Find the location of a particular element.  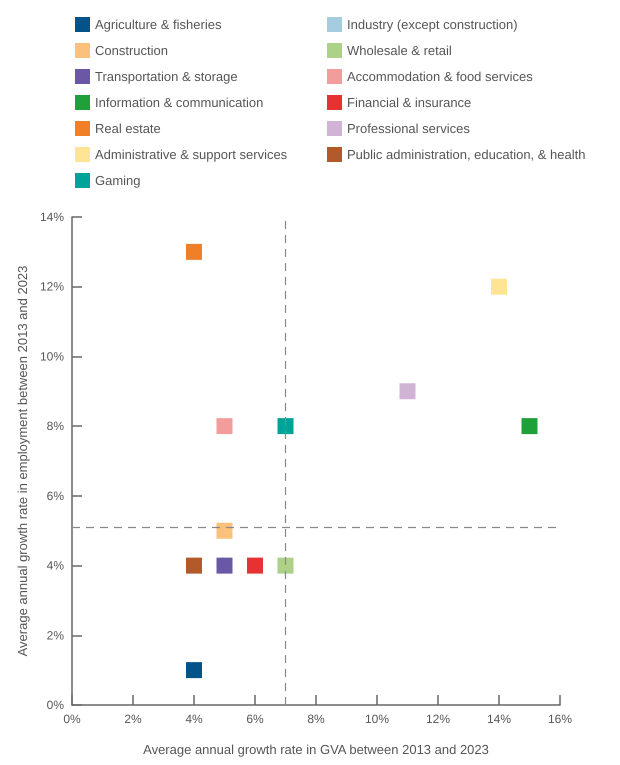

y-tick-label: 2% is located at coordinates (55, 635).